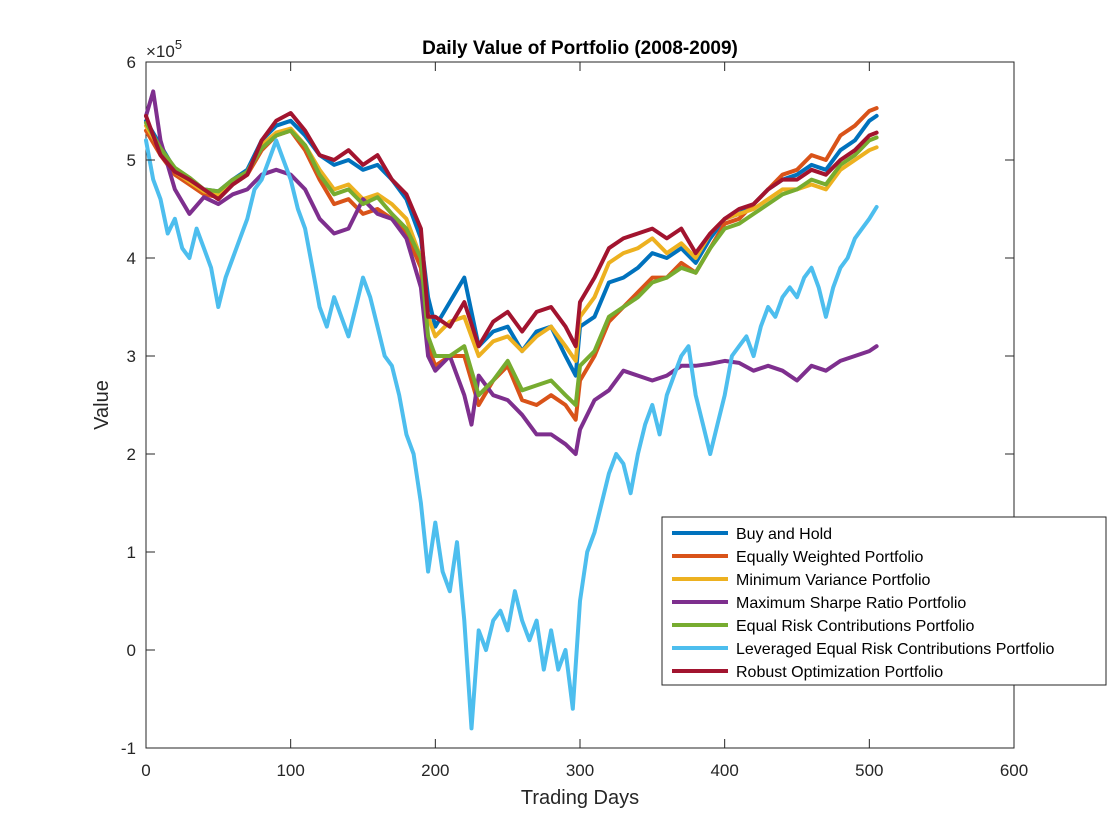  What do you see at coordinates (290, 770) in the screenshot?
I see `x-tick-label: 100` at bounding box center [290, 770].